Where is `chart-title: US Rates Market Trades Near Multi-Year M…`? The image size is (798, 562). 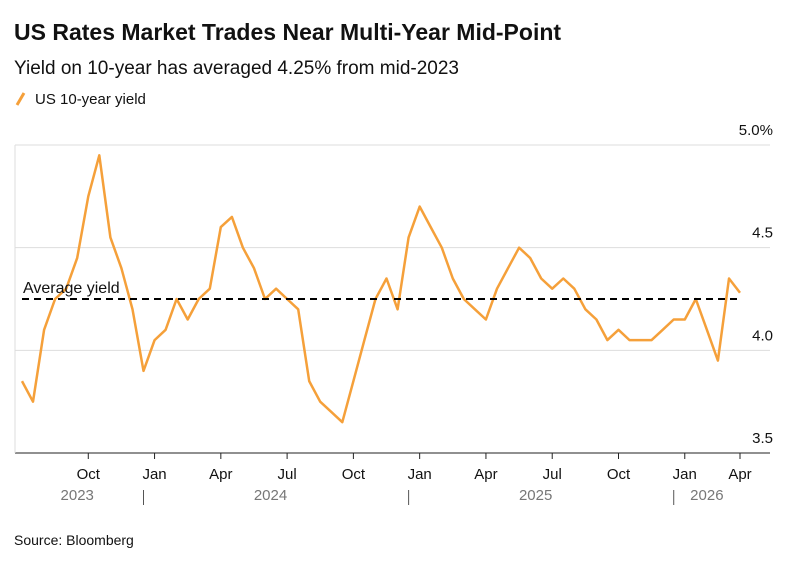
chart-title: US Rates Market Trades Near Multi-Year M… is located at coordinates (287, 32).